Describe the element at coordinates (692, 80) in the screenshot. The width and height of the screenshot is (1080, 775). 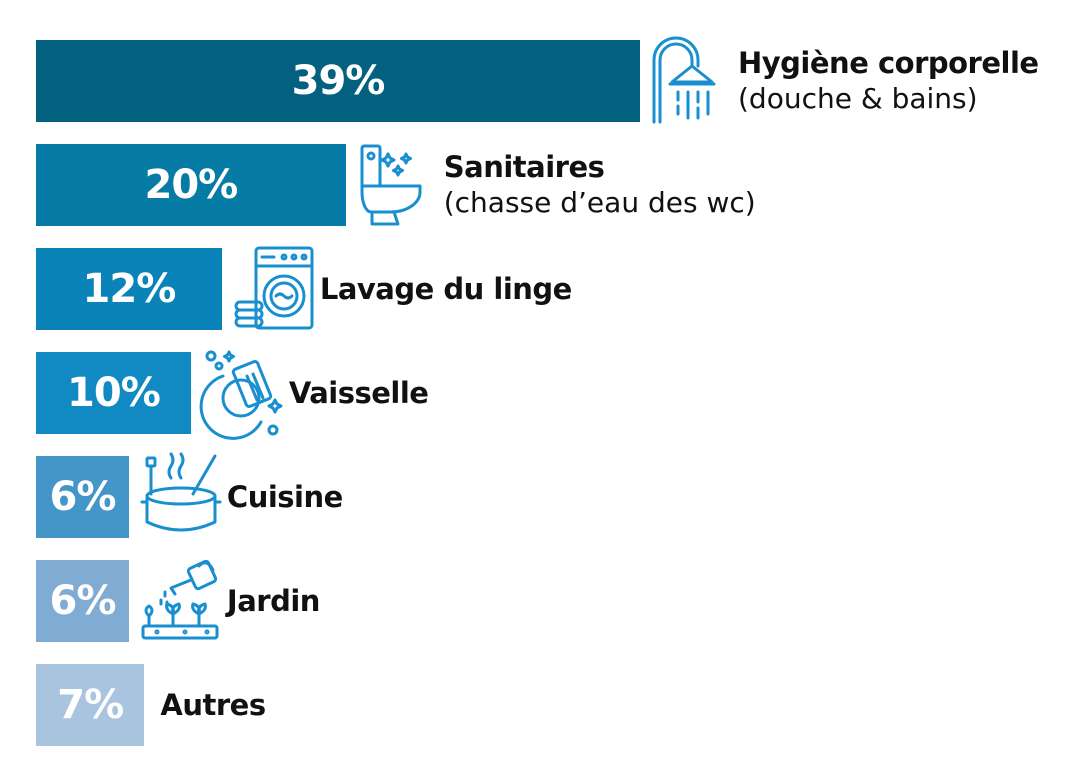
I see `shower-icon` at that location.